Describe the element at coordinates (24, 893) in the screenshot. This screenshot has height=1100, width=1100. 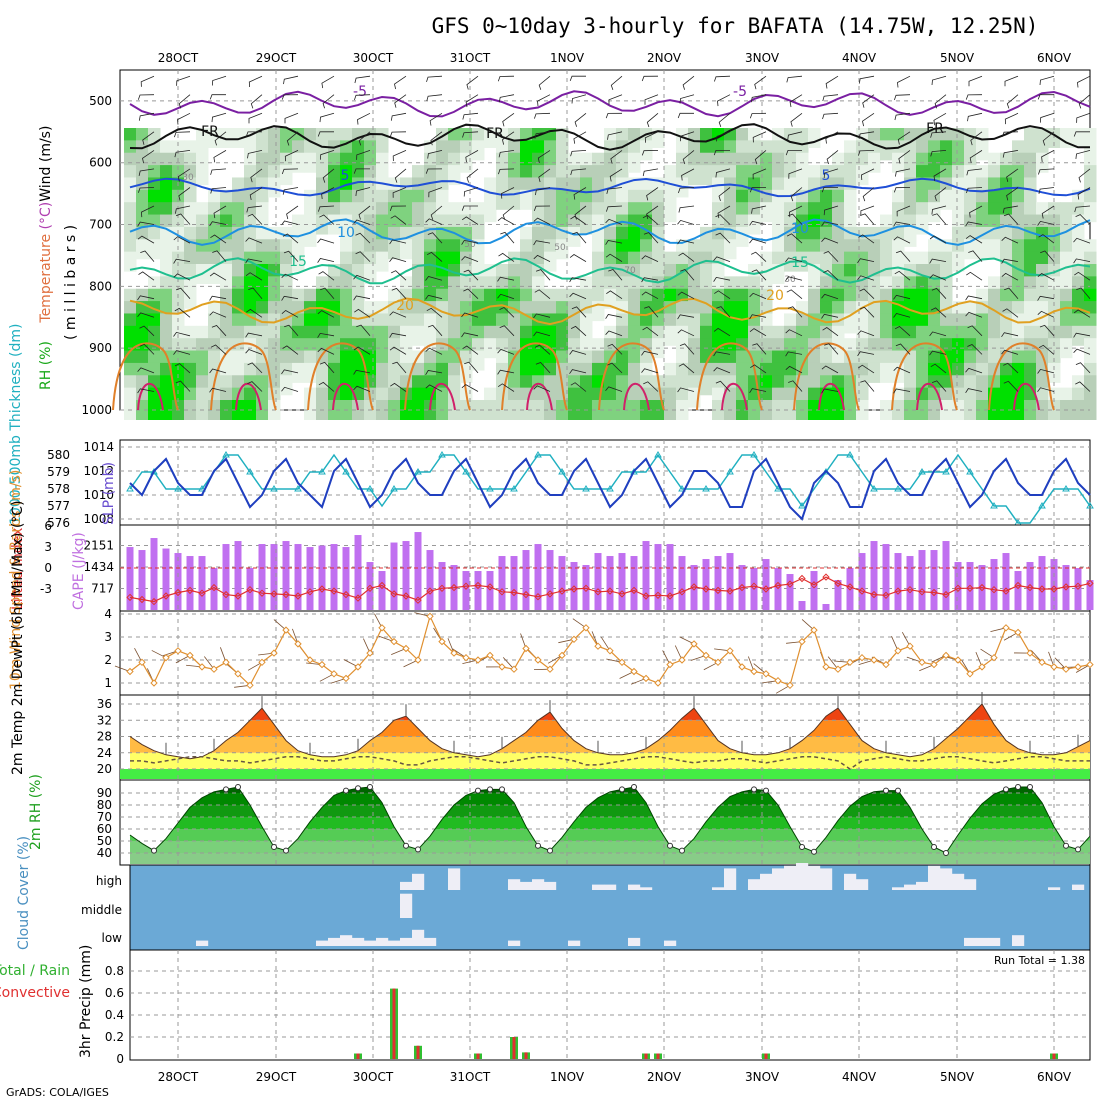
I see `cloud-ylabel: Cloud Cover (%)` at that location.